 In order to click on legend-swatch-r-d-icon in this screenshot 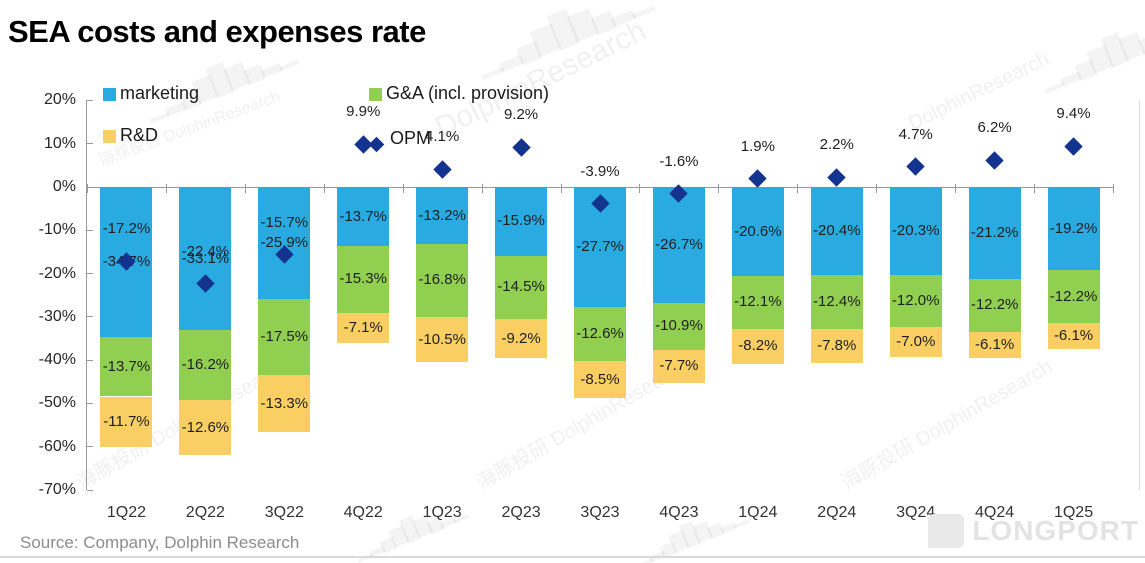, I will do `click(109, 136)`.